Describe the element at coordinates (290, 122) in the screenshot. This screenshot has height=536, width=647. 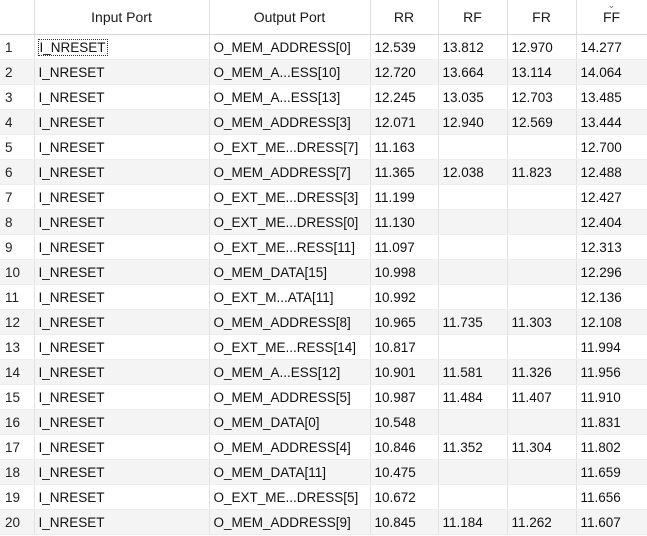
I see `cell-output-port: O_MEM_ADDRESS[3]` at that location.